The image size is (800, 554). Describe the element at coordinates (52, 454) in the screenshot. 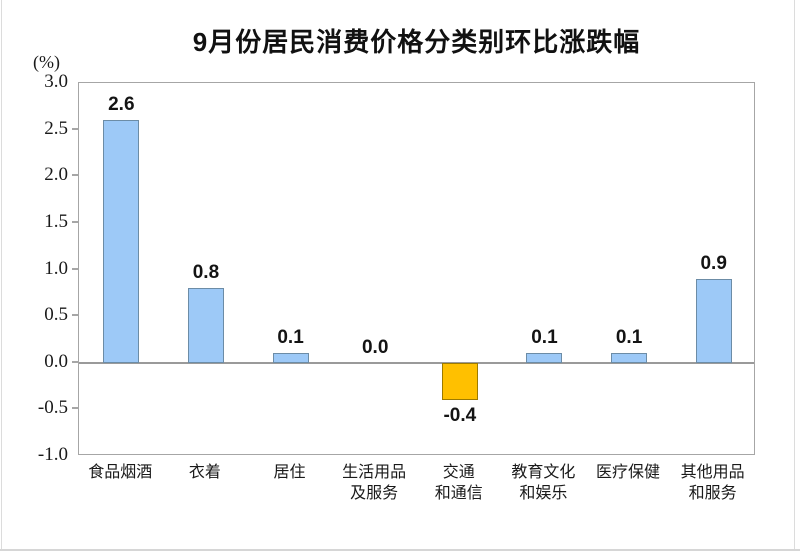

I see `y-tick-label: -1.0` at that location.